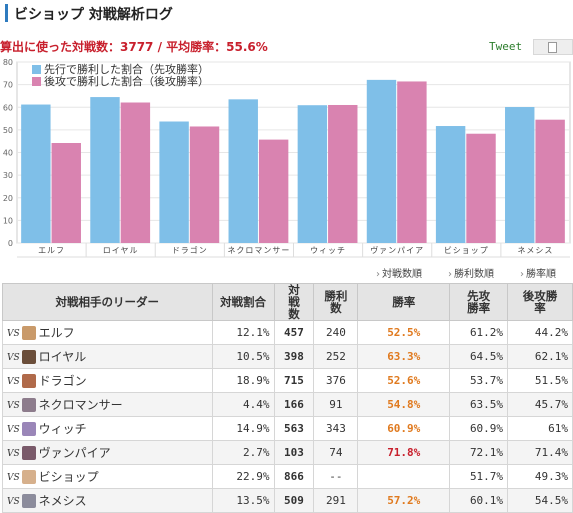 This screenshot has width=573, height=513. I want to click on y-tick-label: 0, so click(10, 243).